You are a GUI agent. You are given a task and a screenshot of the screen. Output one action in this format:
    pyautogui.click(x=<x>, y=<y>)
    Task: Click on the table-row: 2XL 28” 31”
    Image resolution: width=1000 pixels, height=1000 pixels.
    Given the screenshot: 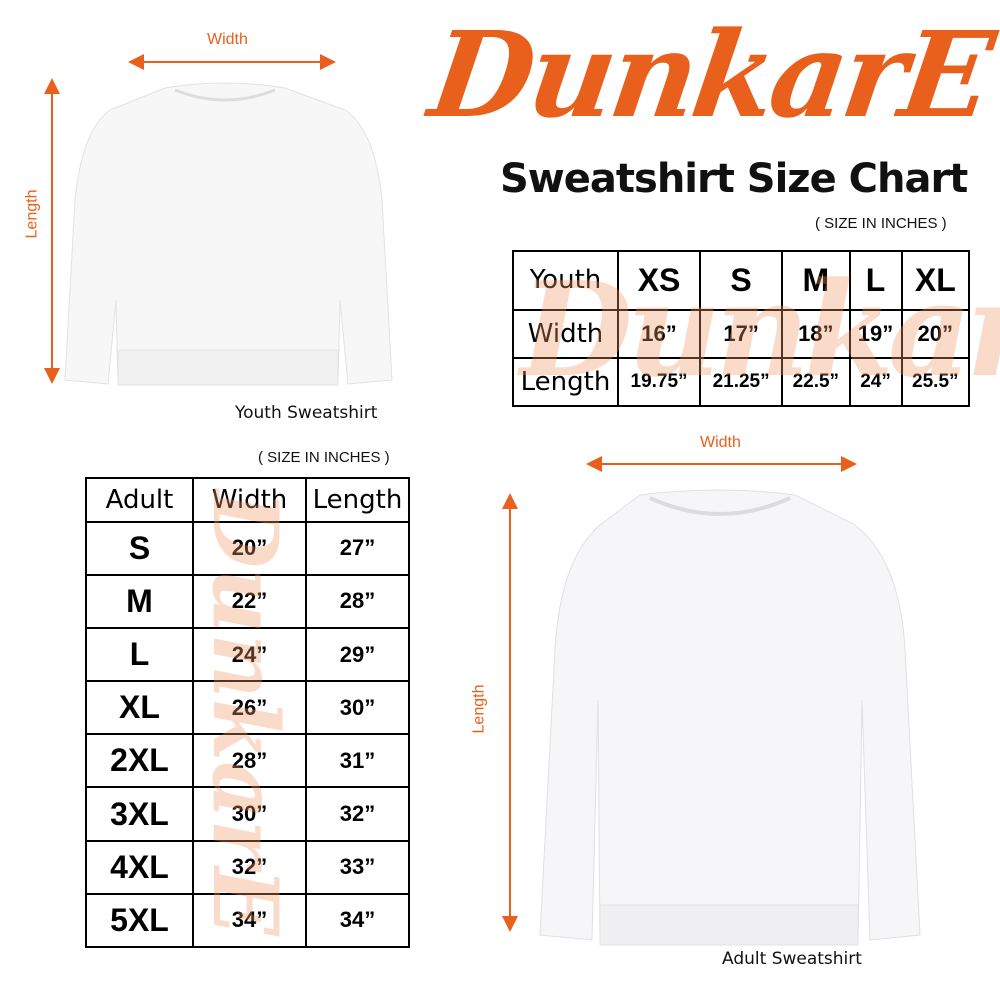 What is the action you would take?
    pyautogui.click(x=247, y=761)
    